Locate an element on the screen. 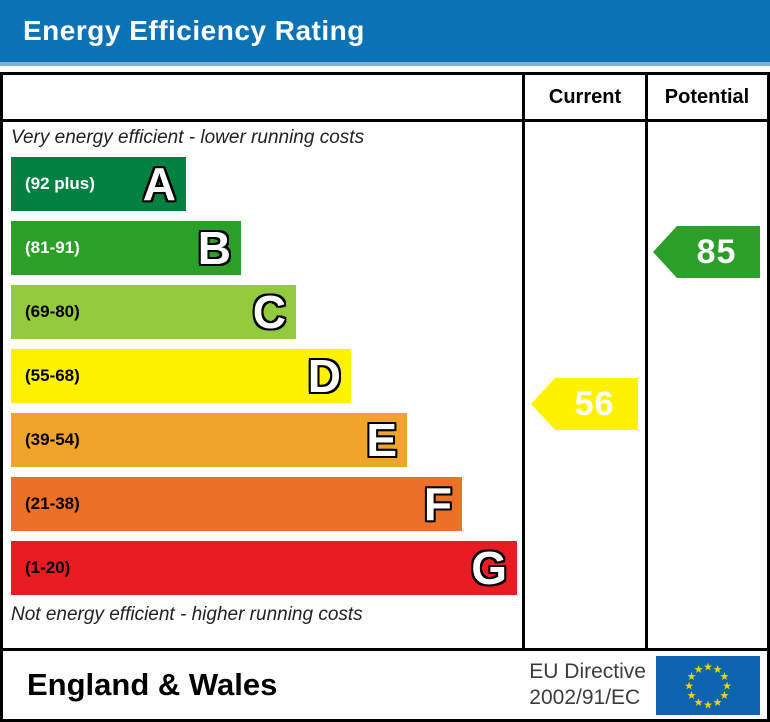 Image resolution: width=770 pixels, height=722 pixels. table-header-row: Current Potential is located at coordinates (385, 98).